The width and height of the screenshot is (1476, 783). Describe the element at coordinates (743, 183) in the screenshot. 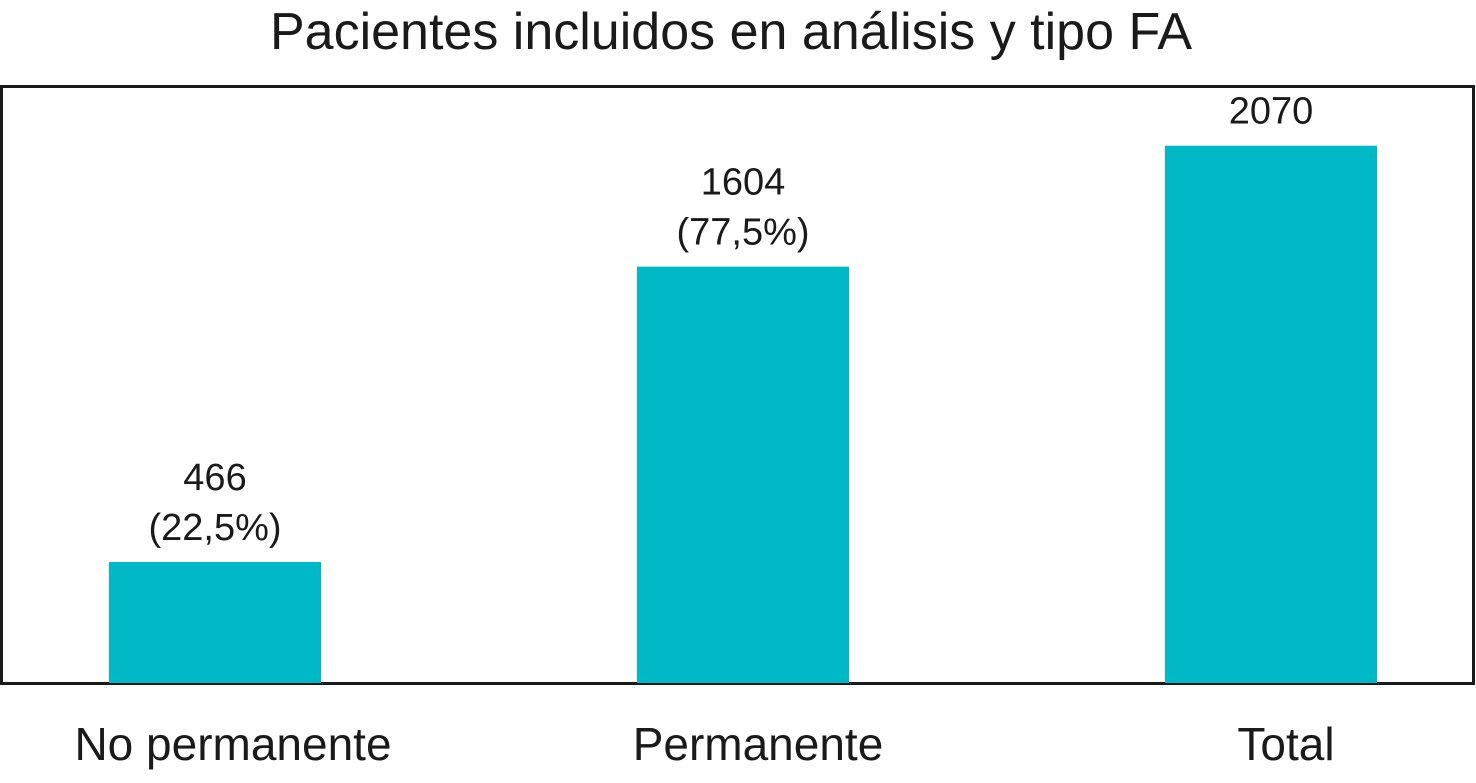

I see `data-label-1-0: 1604` at that location.